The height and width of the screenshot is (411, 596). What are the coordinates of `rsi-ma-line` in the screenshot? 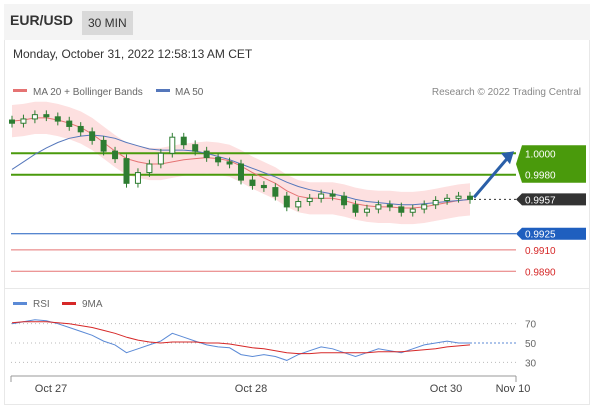 It's located at (241, 338).